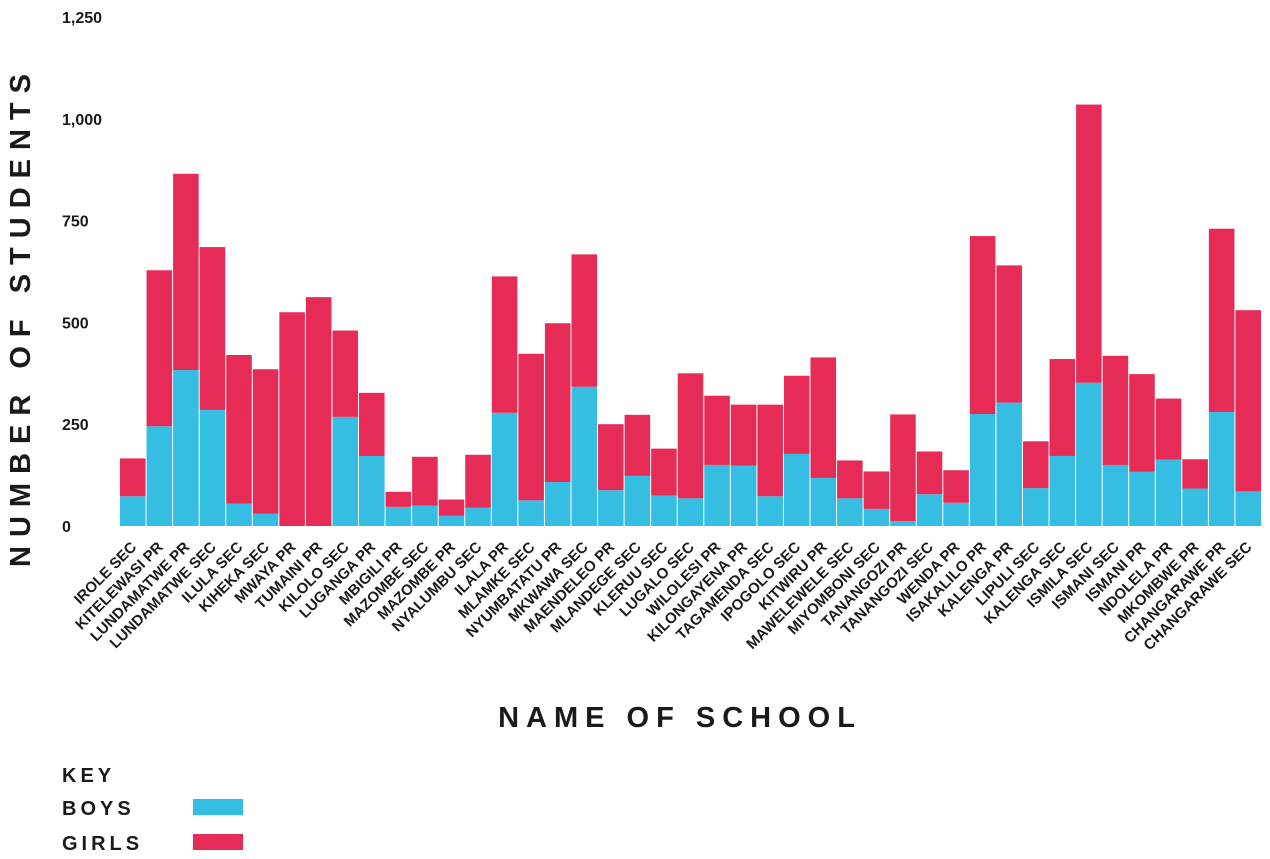 This screenshot has width=1270, height=859. Describe the element at coordinates (152, 810) in the screenshot. I see `legend: KEY BOYS GIRLS` at that location.